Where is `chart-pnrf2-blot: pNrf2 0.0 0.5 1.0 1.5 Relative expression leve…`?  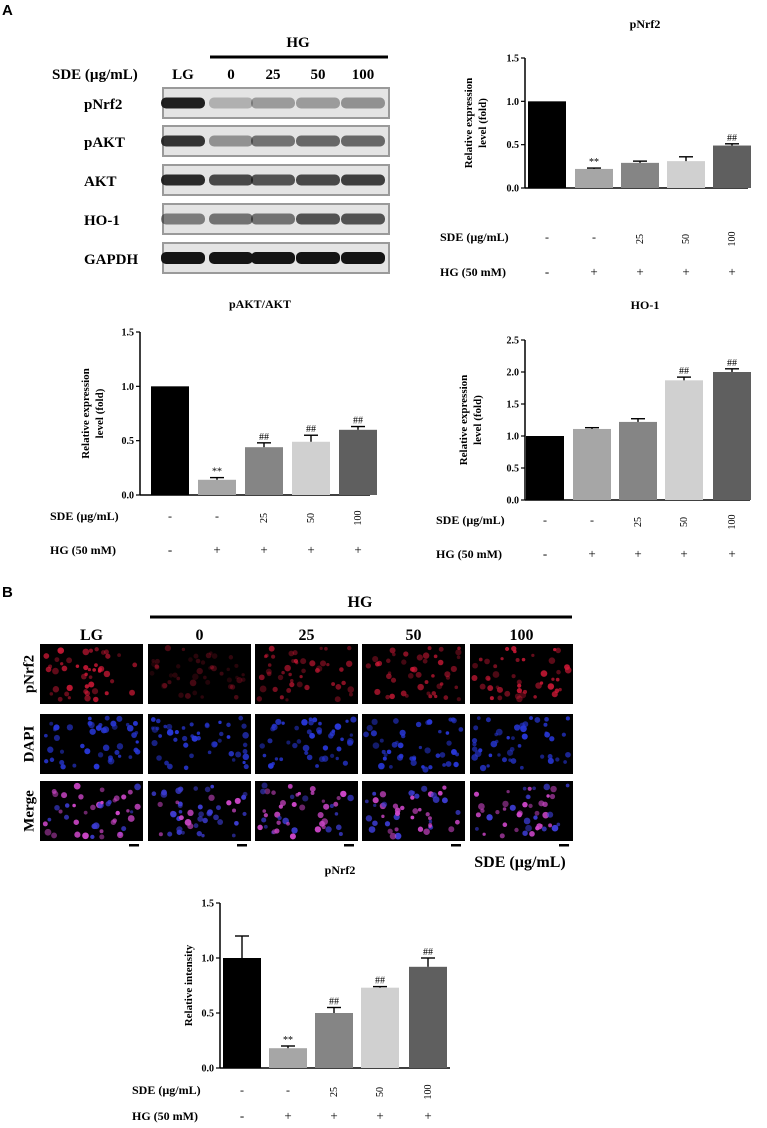 chart-pnrf2-blot: pNrf2 0.0 0.5 1.0 1.5 Relative expression leve… is located at coordinates (595, 148).